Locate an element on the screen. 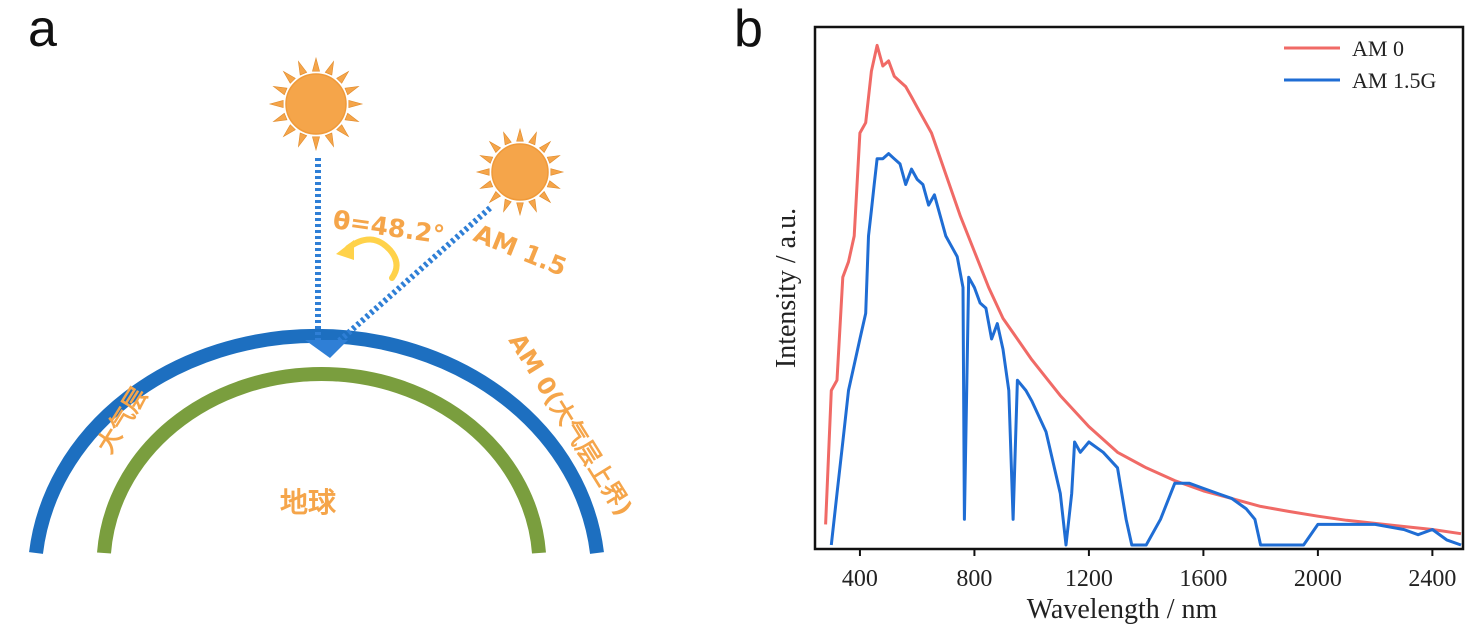  oblique-ray is located at coordinates (414, 275).